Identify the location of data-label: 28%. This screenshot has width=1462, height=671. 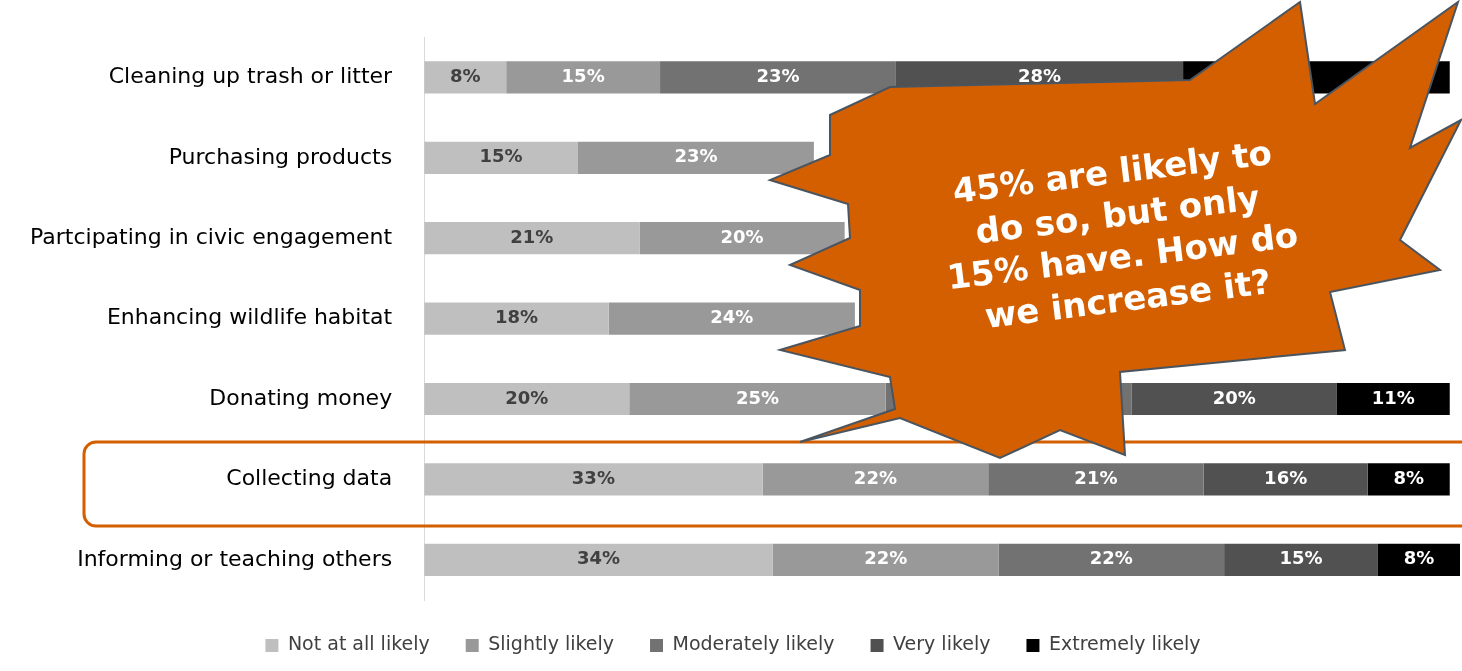
(1039, 76).